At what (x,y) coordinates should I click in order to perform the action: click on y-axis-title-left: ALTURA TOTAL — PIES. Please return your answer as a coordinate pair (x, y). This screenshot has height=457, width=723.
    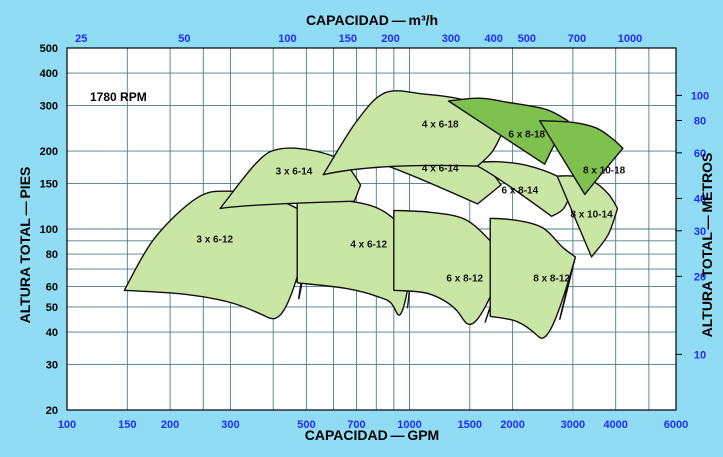
    Looking at the image, I should click on (25, 245).